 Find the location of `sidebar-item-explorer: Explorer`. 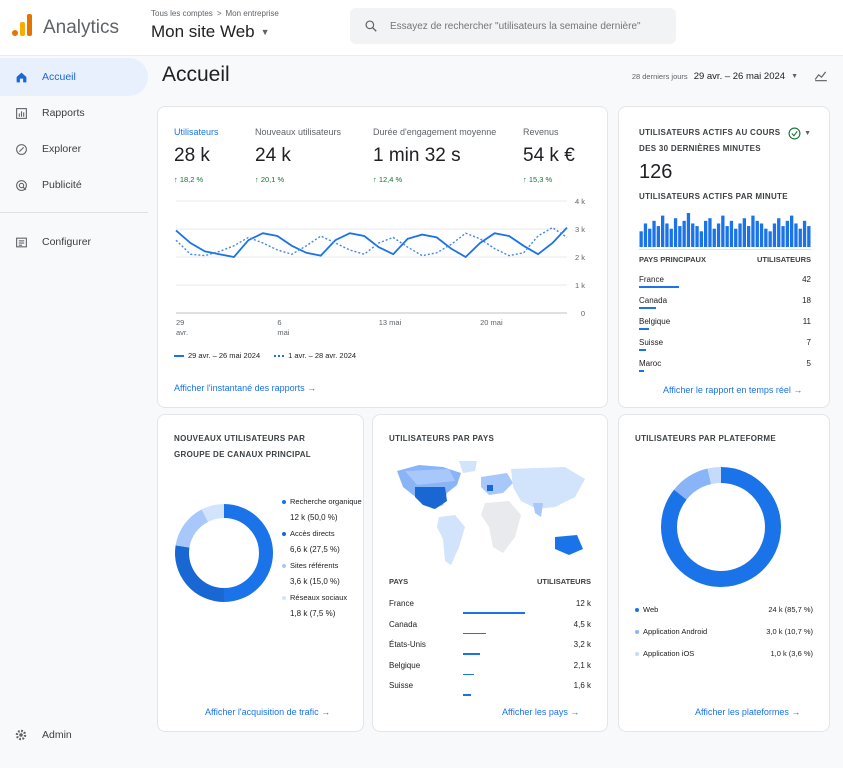

sidebar-item-explorer: Explorer is located at coordinates (74, 149).